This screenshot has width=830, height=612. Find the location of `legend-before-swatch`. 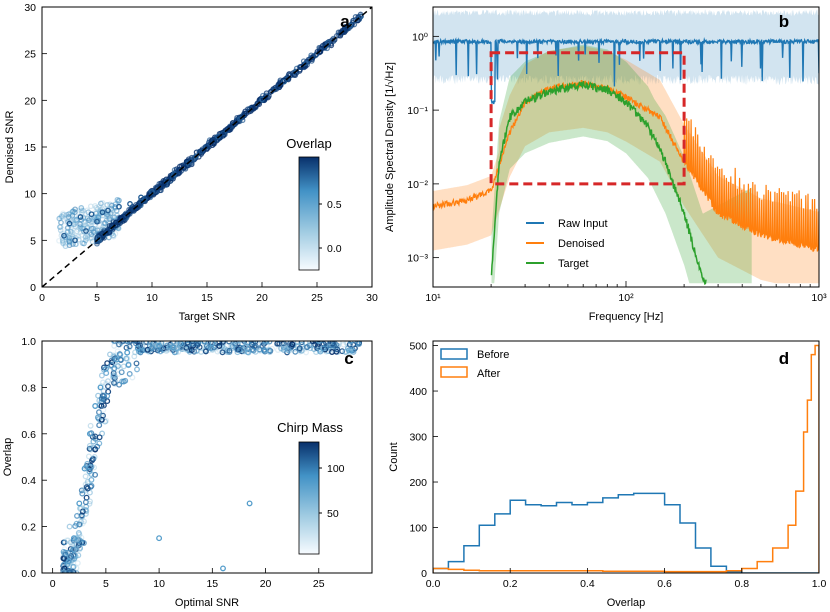

legend-before-swatch is located at coordinates (454, 354).